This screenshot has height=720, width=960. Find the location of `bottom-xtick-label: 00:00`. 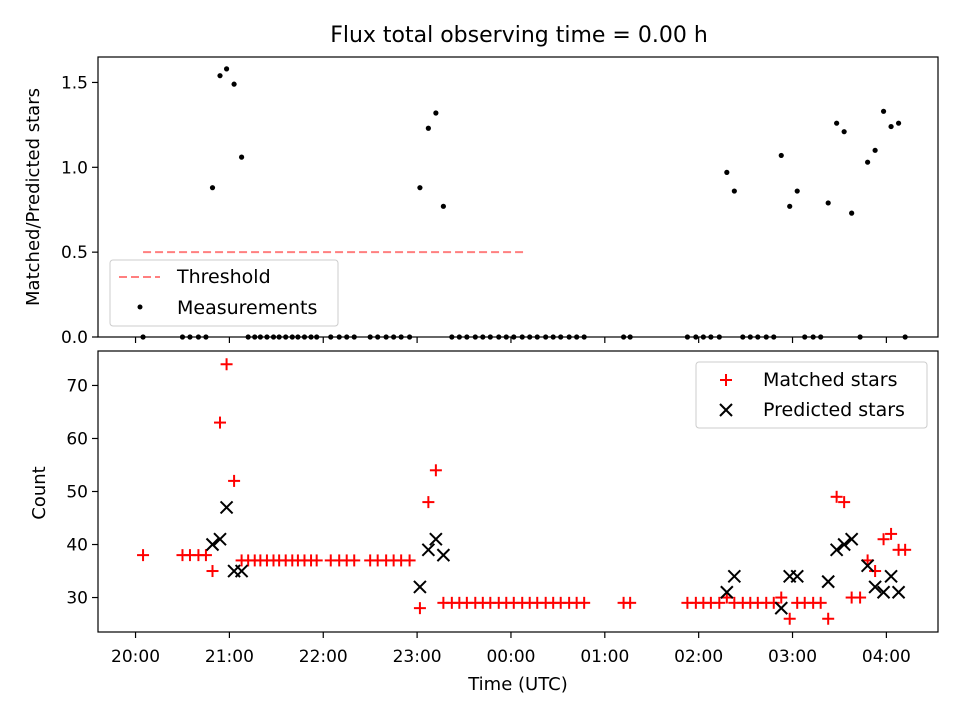

bottom-xtick-label: 00:00 is located at coordinates (510, 657).